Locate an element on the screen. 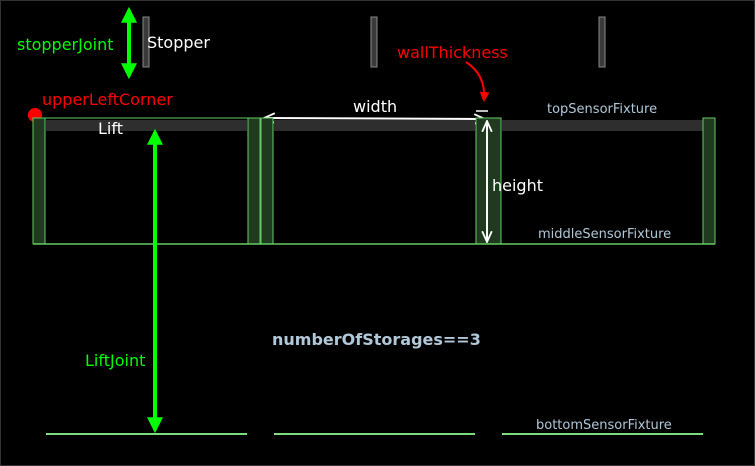  lift-body is located at coordinates (147, 181).